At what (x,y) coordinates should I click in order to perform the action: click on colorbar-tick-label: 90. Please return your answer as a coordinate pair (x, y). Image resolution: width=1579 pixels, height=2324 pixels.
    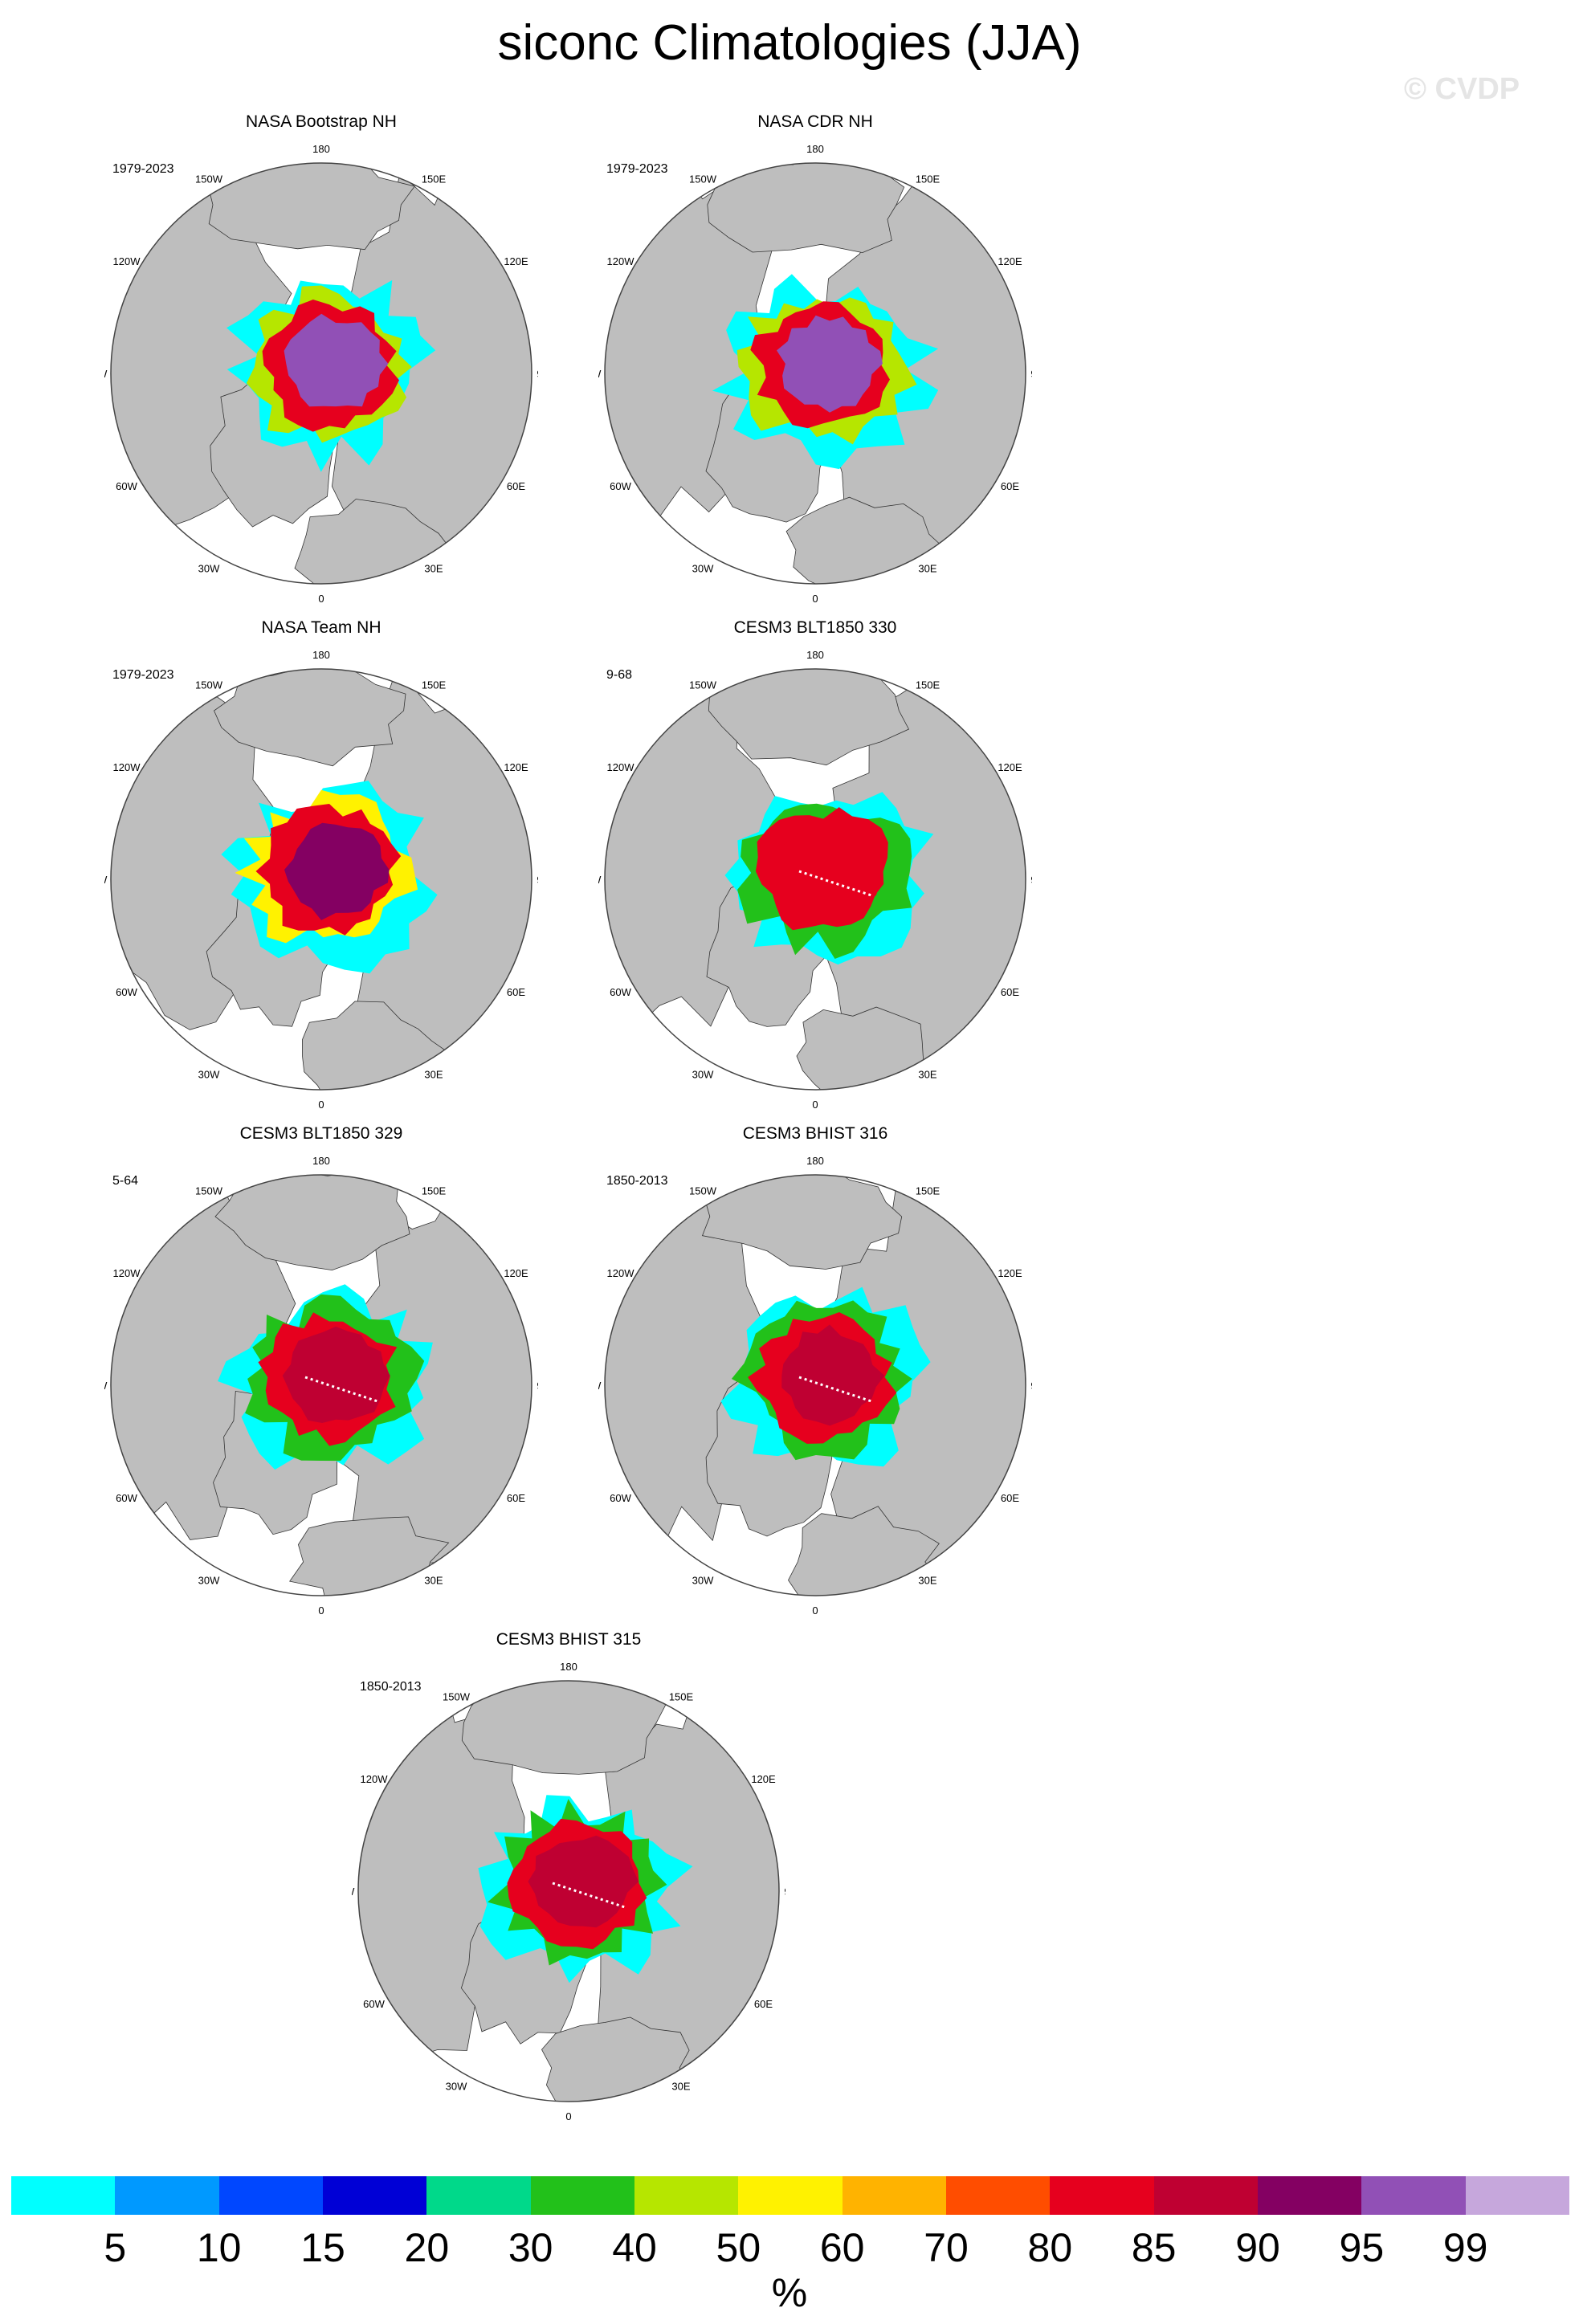
    Looking at the image, I should click on (1257, 2248).